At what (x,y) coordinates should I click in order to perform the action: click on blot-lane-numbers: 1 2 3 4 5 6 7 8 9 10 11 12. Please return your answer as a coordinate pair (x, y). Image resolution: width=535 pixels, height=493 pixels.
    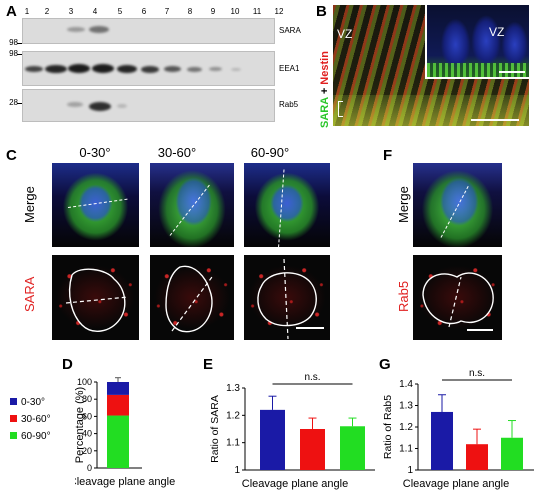
    Looking at the image, I should click on (152, 12).